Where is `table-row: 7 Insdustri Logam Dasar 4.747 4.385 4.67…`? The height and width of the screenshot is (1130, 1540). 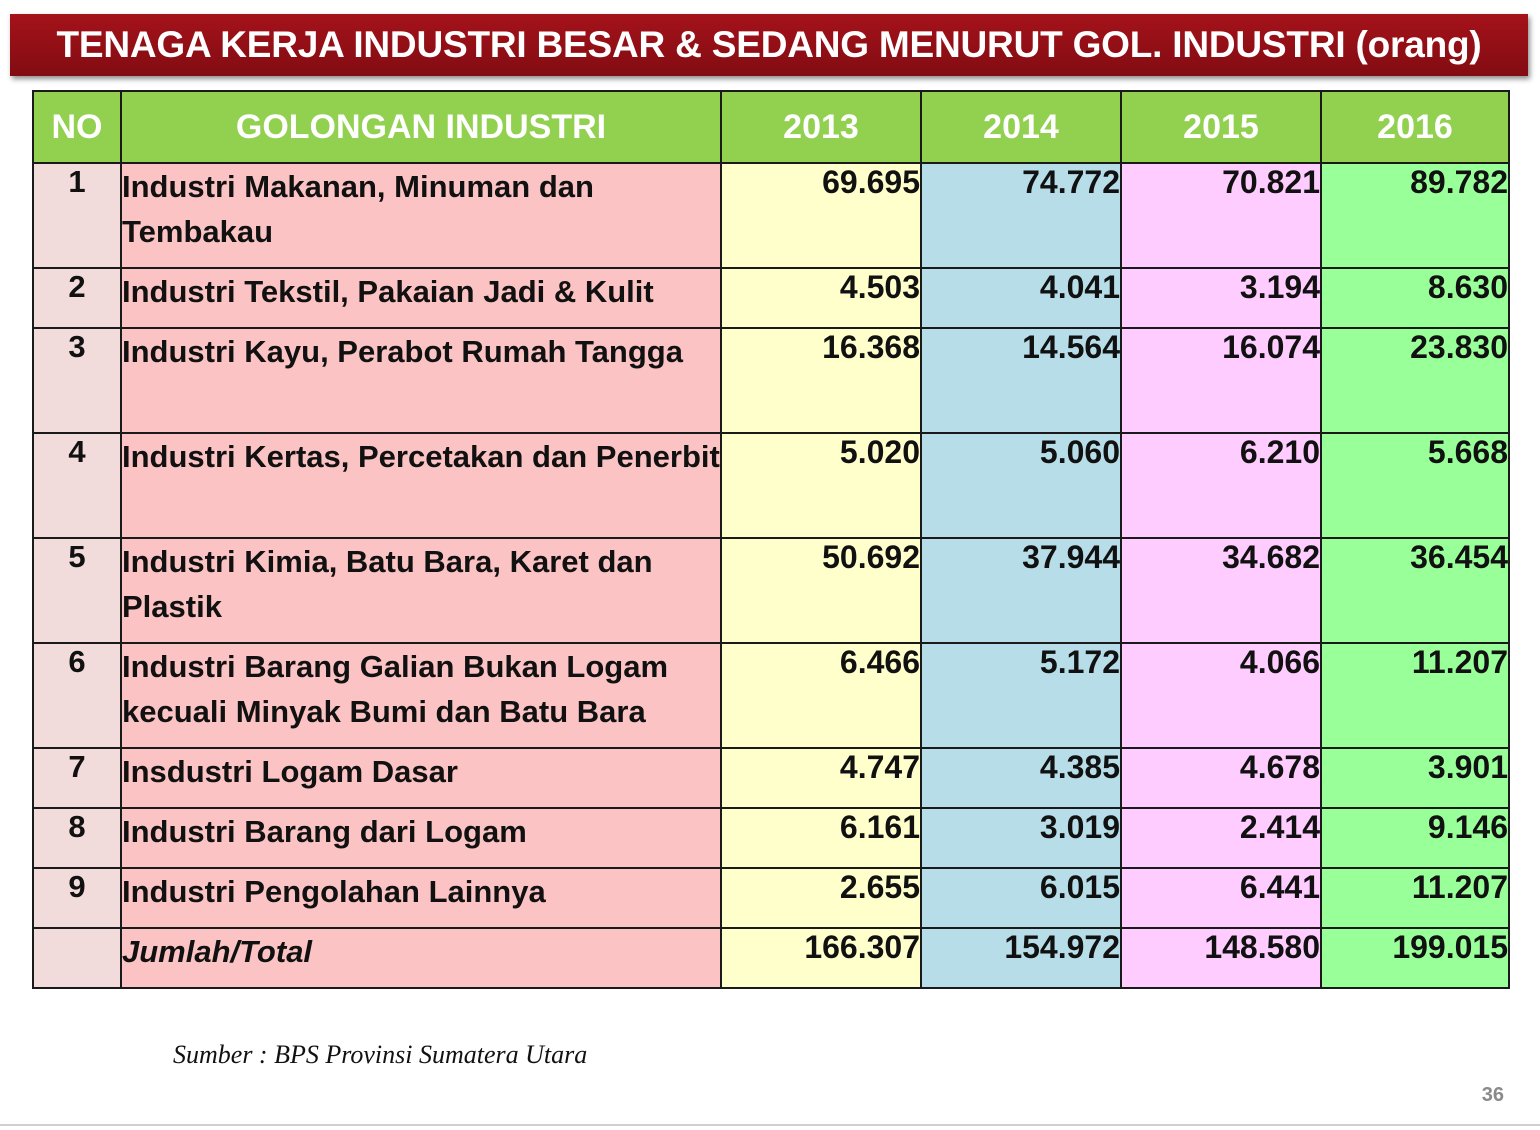 table-row: 7 Insdustri Logam Dasar 4.747 4.385 4.67… is located at coordinates (771, 778).